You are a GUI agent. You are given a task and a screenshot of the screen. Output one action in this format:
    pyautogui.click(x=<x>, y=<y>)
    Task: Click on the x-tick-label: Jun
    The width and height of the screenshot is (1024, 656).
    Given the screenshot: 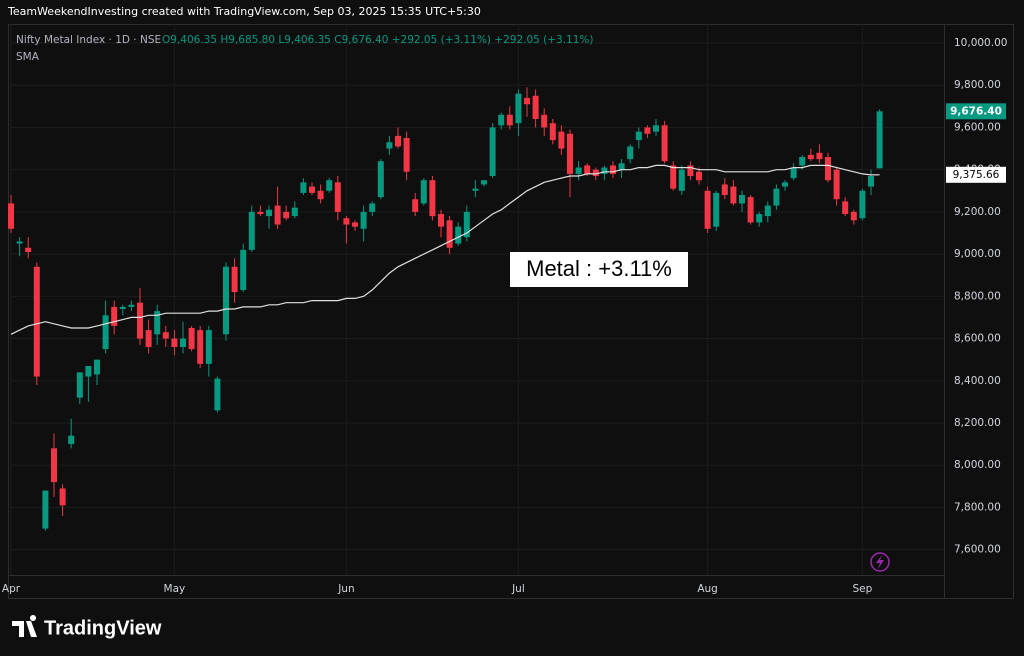 What is the action you would take?
    pyautogui.click(x=345, y=589)
    